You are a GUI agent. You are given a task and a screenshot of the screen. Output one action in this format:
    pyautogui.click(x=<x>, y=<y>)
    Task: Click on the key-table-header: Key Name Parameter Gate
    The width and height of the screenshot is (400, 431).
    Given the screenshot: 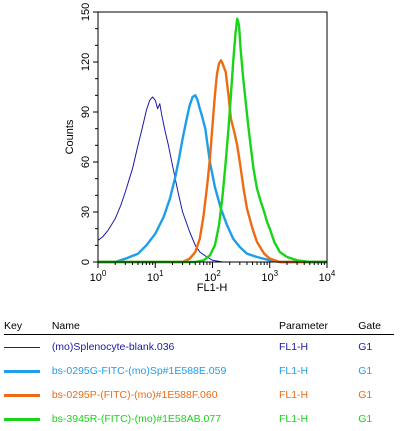 What is the action you would take?
    pyautogui.click(x=199, y=326)
    